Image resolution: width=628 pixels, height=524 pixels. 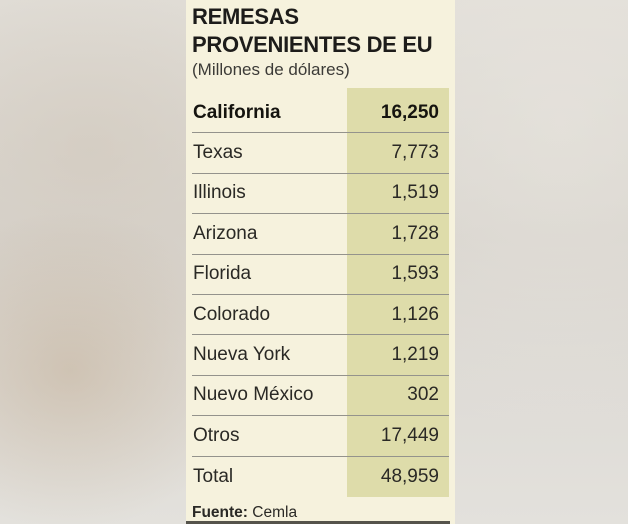 I want to click on state-label: Colorado, so click(x=232, y=314).